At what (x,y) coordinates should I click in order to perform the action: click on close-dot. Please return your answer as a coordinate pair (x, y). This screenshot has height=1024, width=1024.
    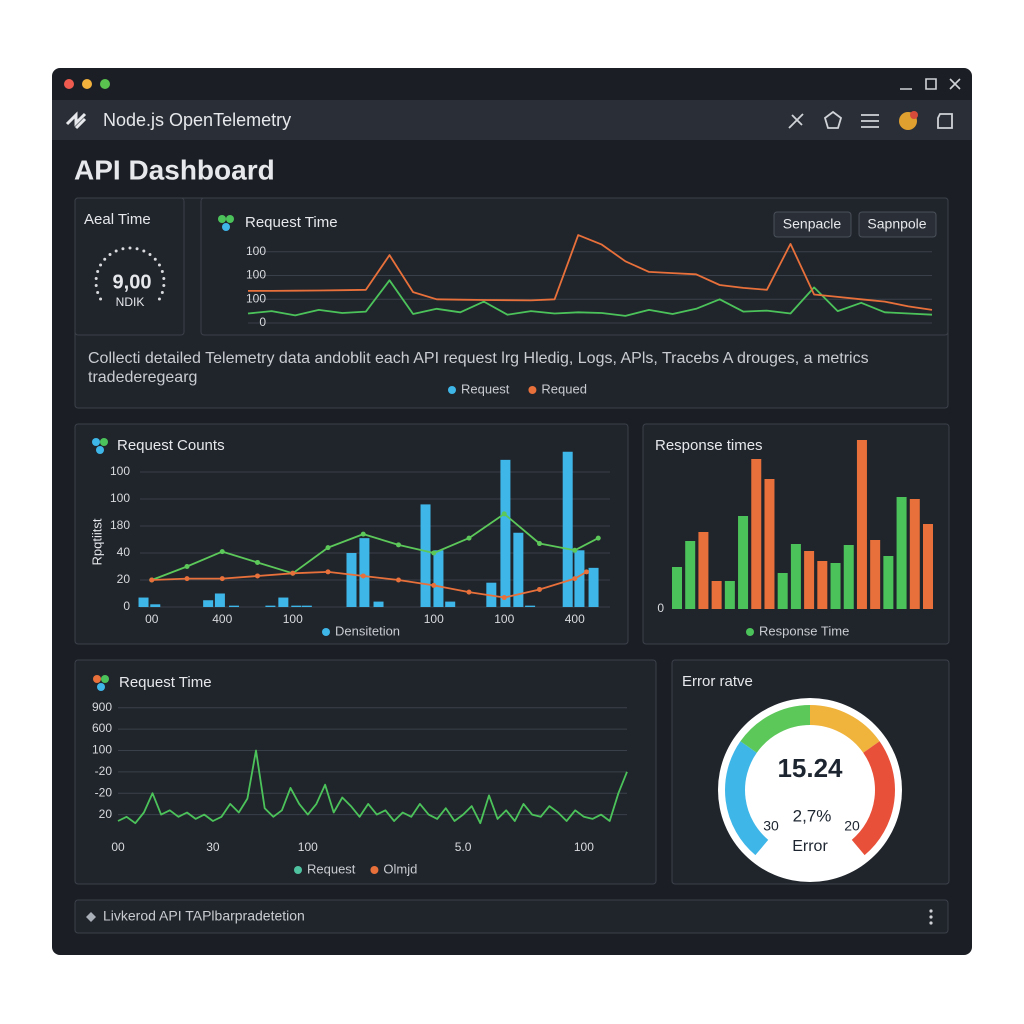
    Looking at the image, I should click on (69, 84).